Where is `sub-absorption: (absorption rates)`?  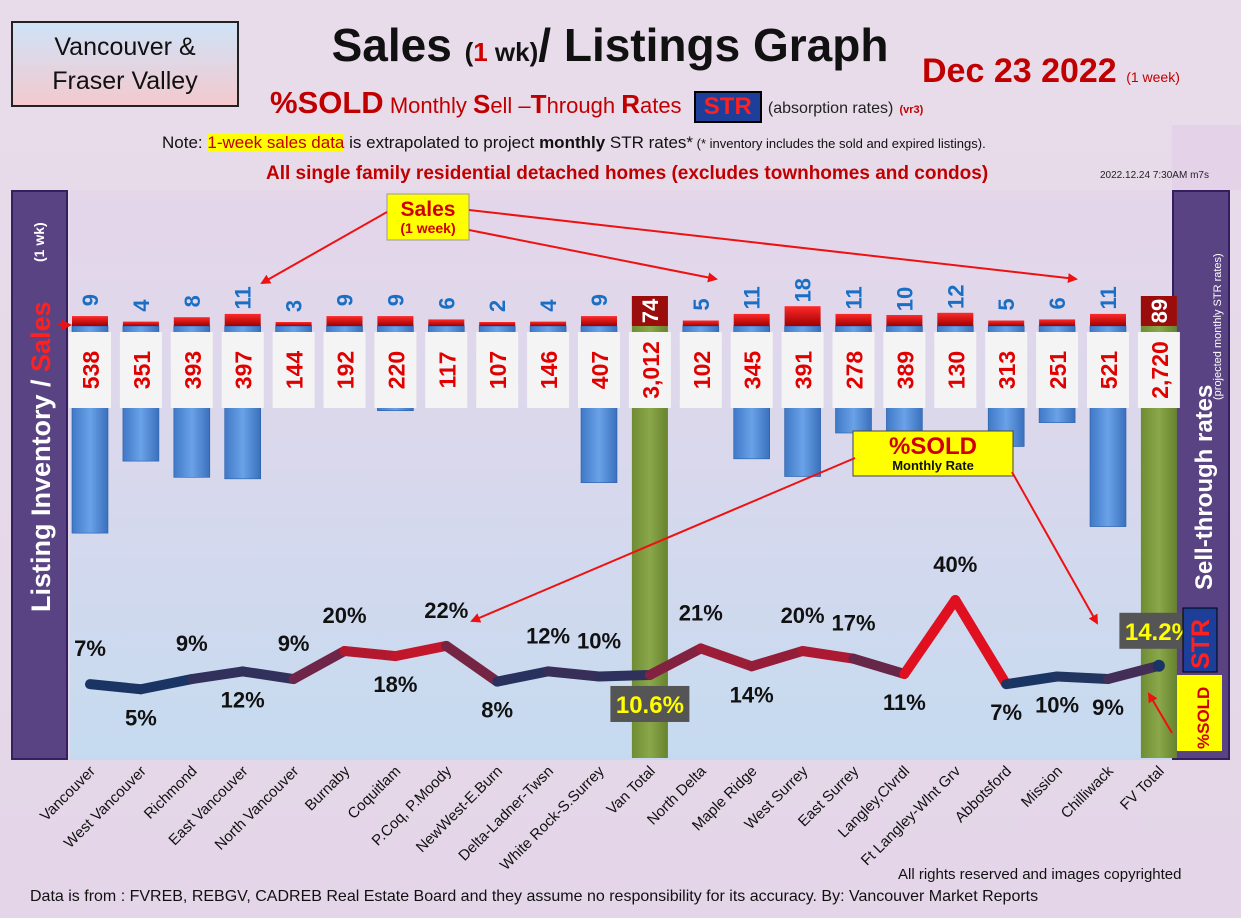 sub-absorption: (absorption rates) is located at coordinates (830, 108).